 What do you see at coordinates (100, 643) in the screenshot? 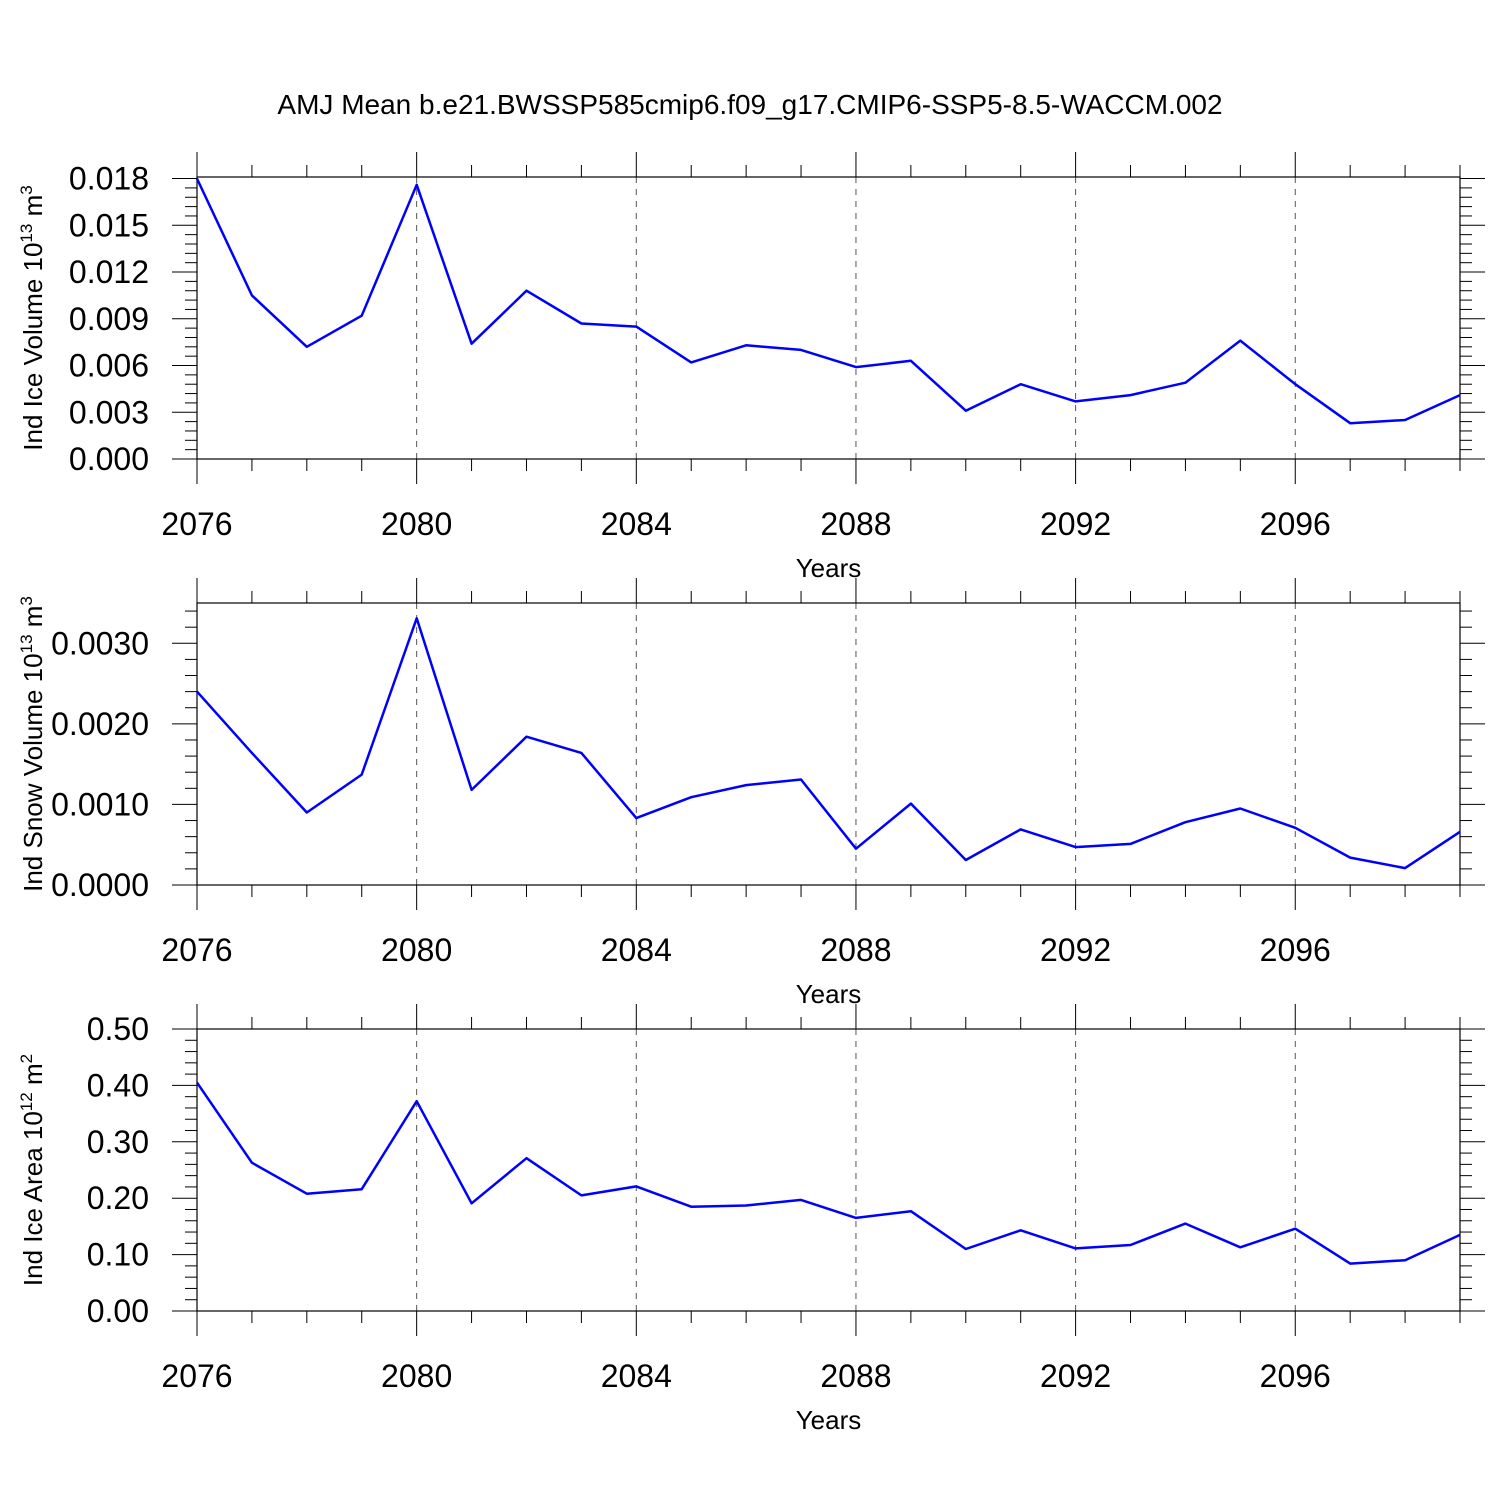
I see `y-tick-label: 0.0030` at bounding box center [100, 643].